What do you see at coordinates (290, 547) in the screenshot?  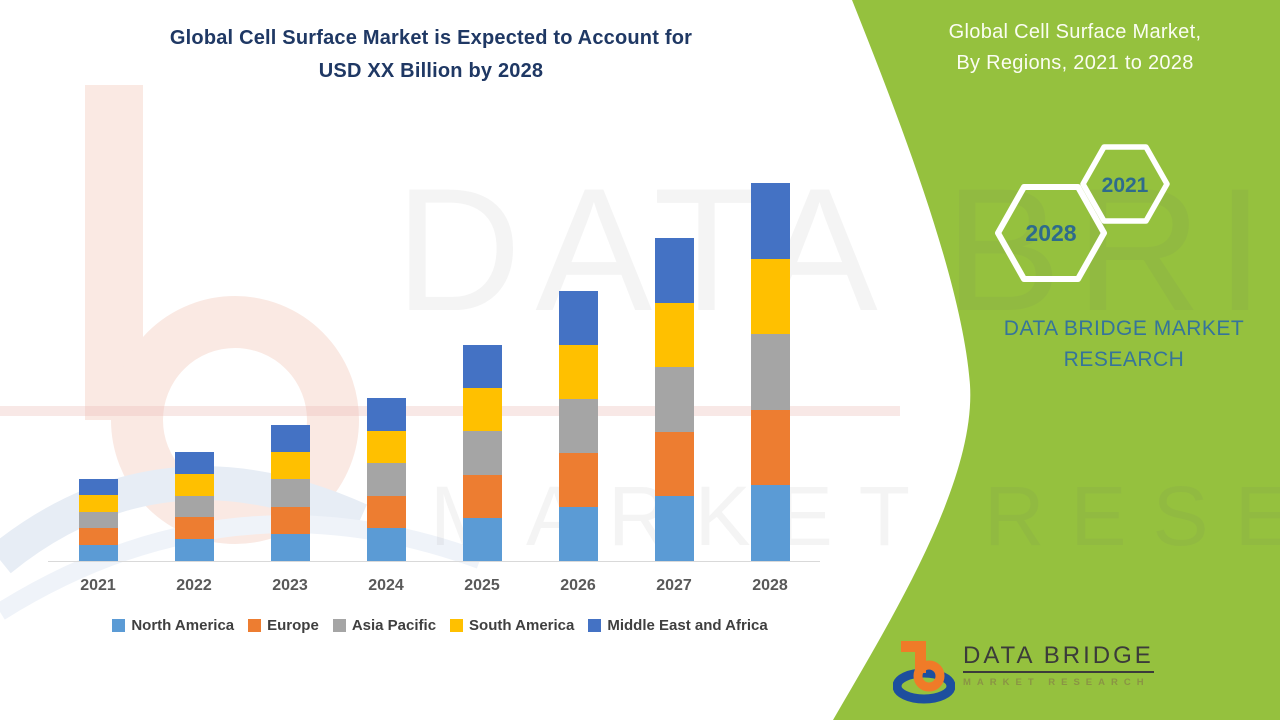 I see `bar-segment-north-america-2023` at bounding box center [290, 547].